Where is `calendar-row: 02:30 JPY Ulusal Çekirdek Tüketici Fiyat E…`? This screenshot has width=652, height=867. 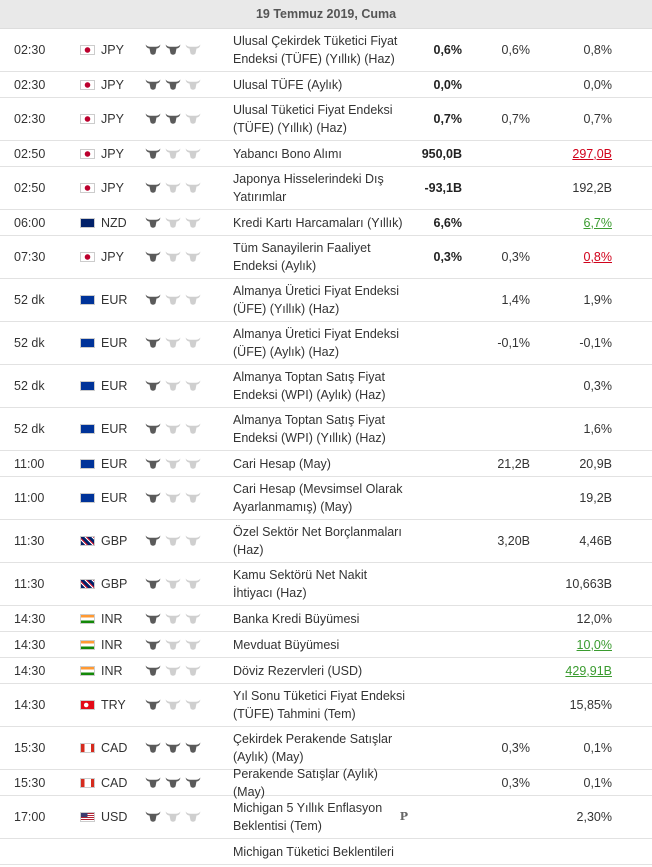
calendar-row: 02:30 JPY Ulusal Çekirdek Tüketici Fiyat E… is located at coordinates (326, 50).